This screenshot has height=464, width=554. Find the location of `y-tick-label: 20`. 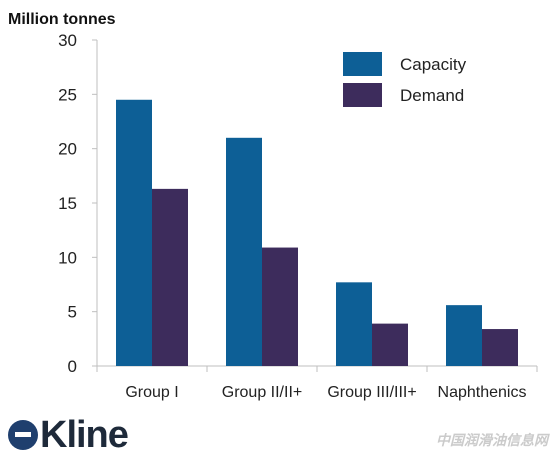

y-tick-label: 20 is located at coordinates (67, 149).